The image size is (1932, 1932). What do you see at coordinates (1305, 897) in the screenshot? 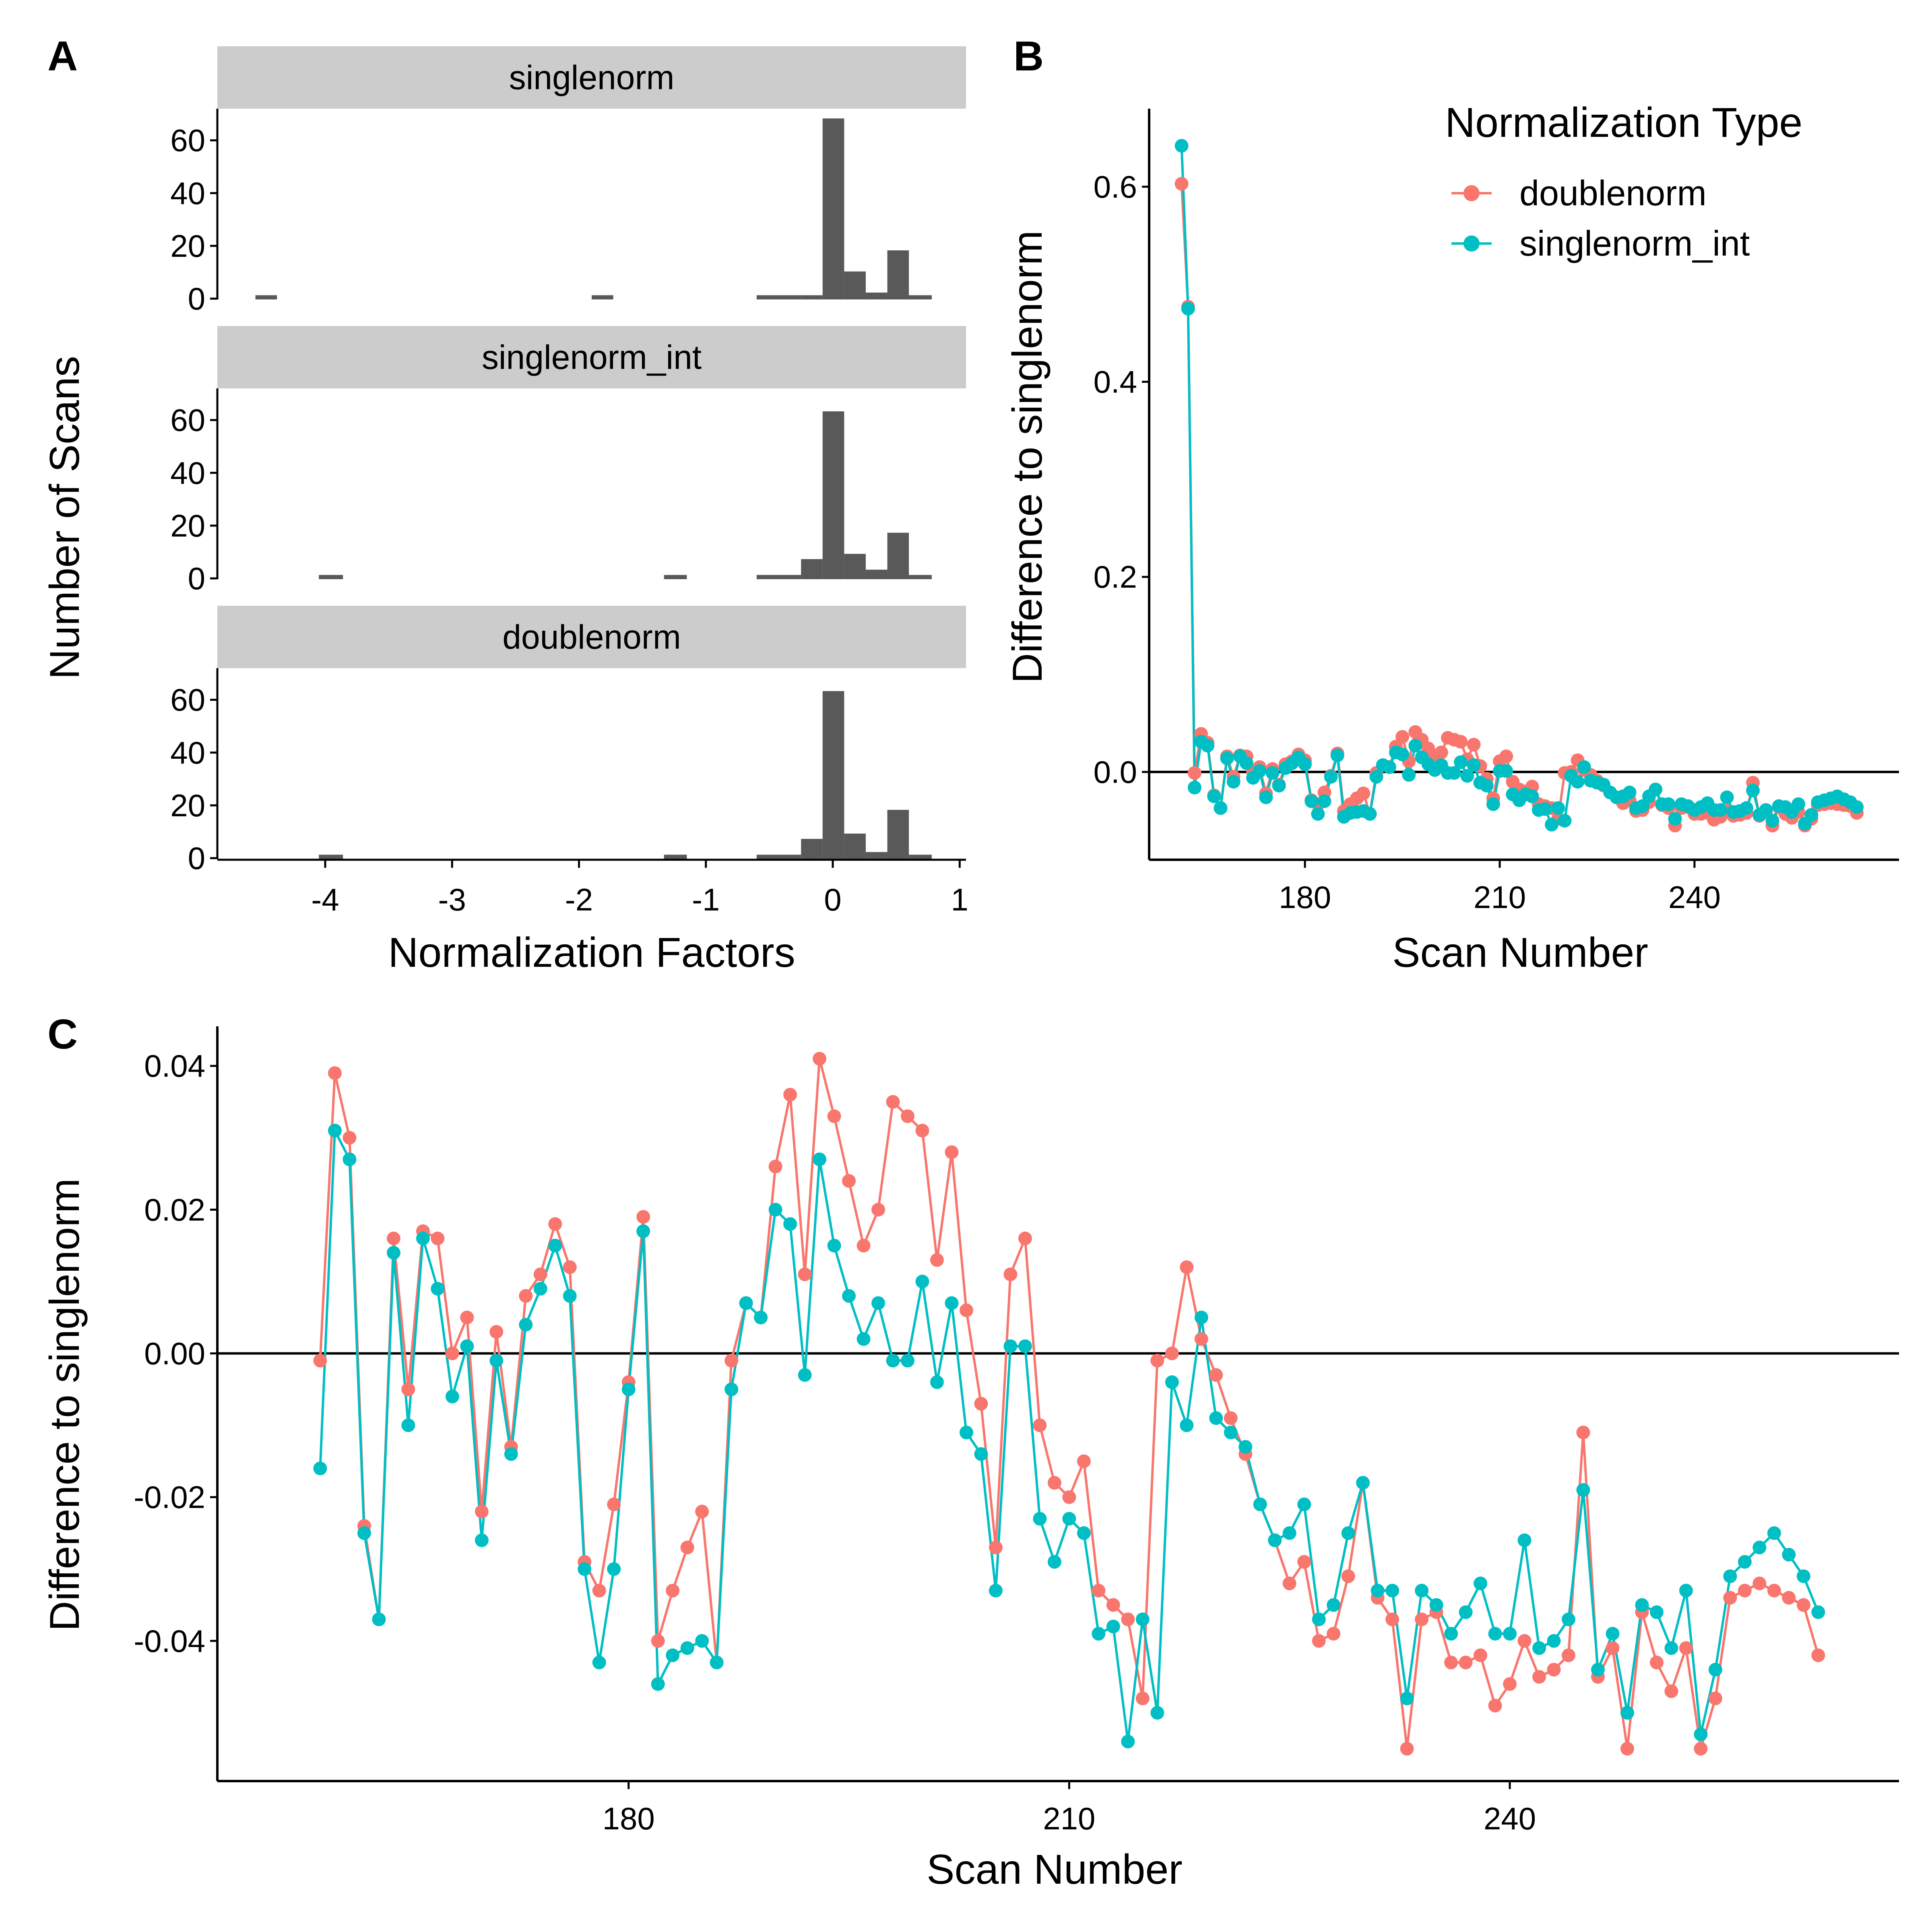
I see `x-tick-label: 180` at bounding box center [1305, 897].